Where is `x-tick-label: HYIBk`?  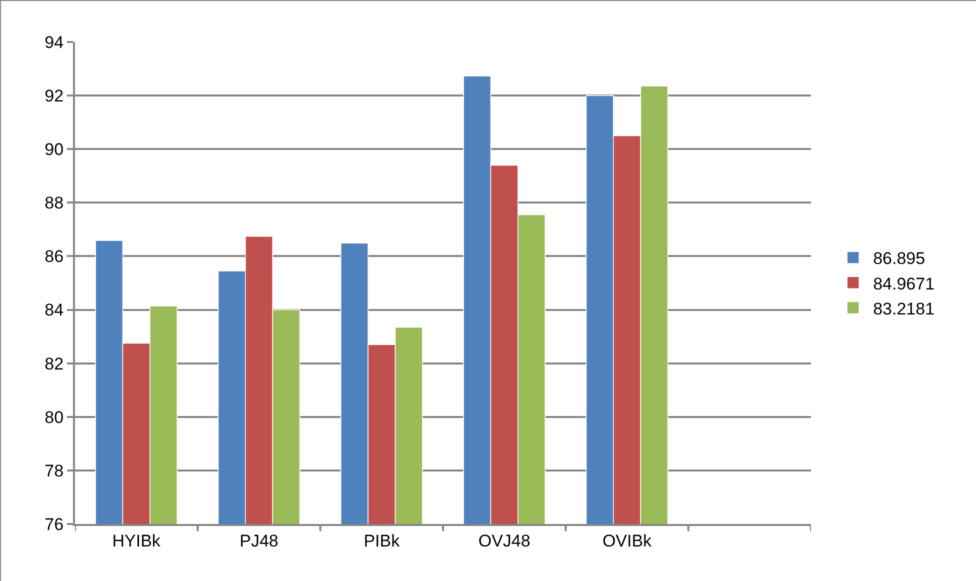 x-tick-label: HYIBk is located at coordinates (136, 540).